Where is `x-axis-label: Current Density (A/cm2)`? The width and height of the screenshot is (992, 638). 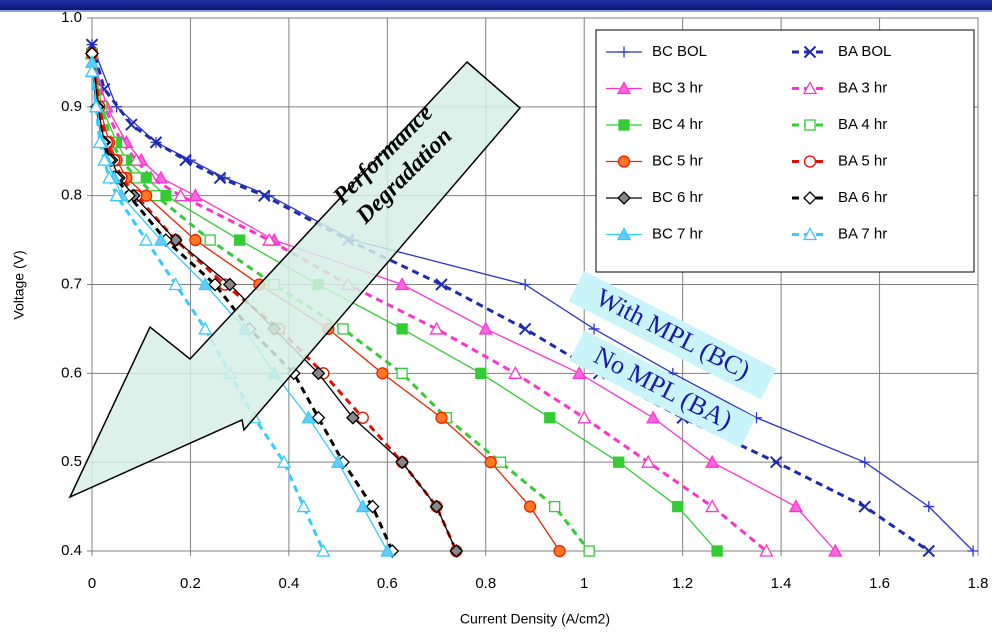
x-axis-label: Current Density (A/cm2) is located at coordinates (535, 619).